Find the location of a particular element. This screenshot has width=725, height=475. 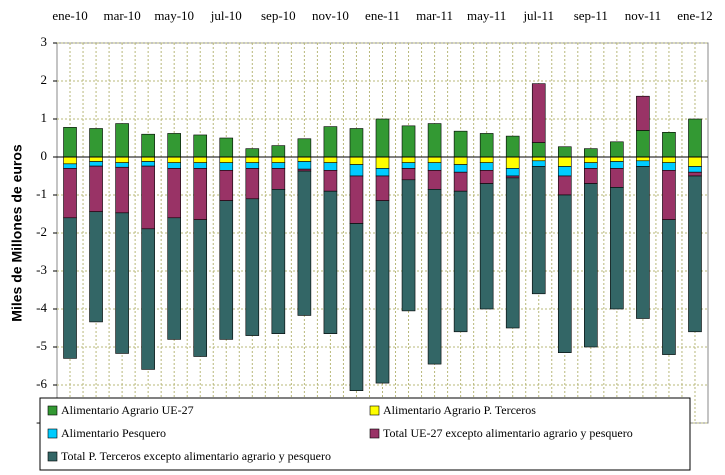

y-tick-label: -2 is located at coordinates (41, 231).